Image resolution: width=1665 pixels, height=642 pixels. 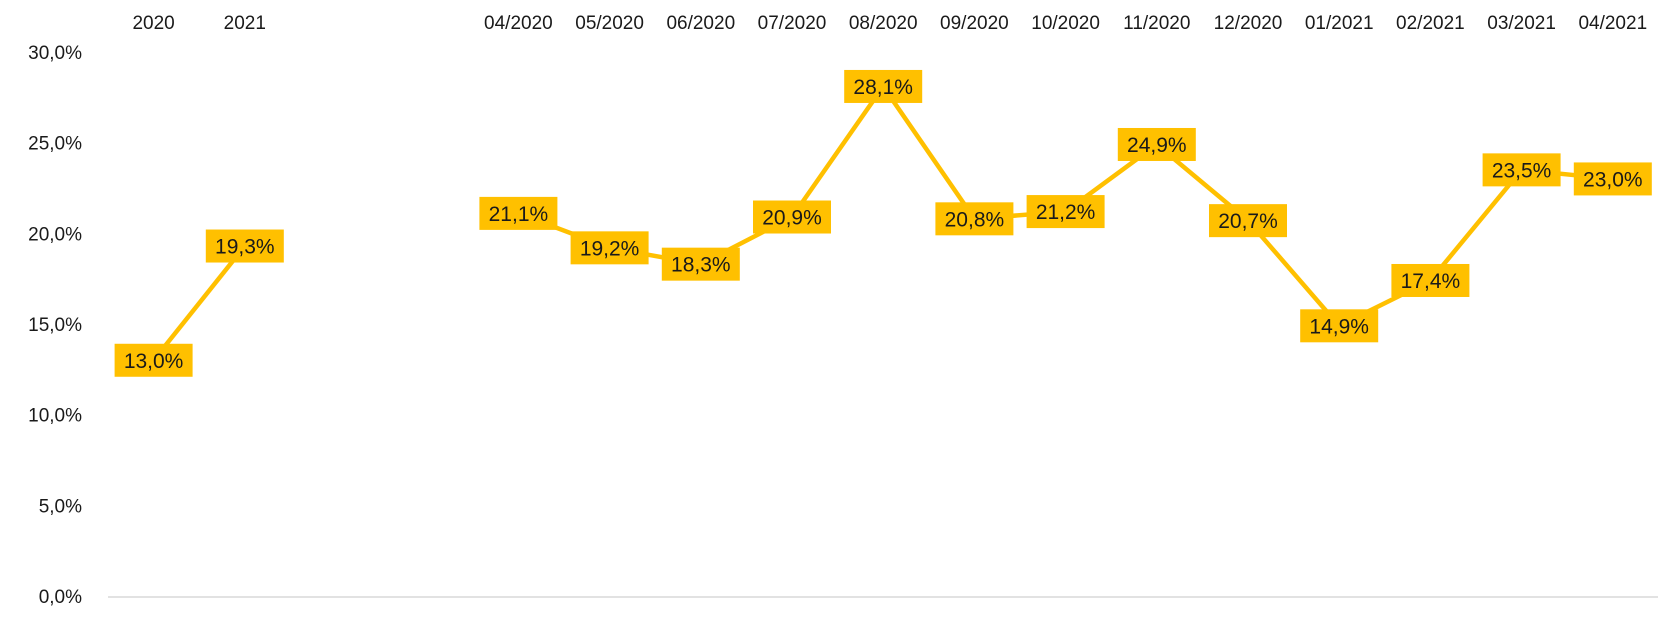 What do you see at coordinates (245, 23) in the screenshot?
I see `x-tick-label: 2021` at bounding box center [245, 23].